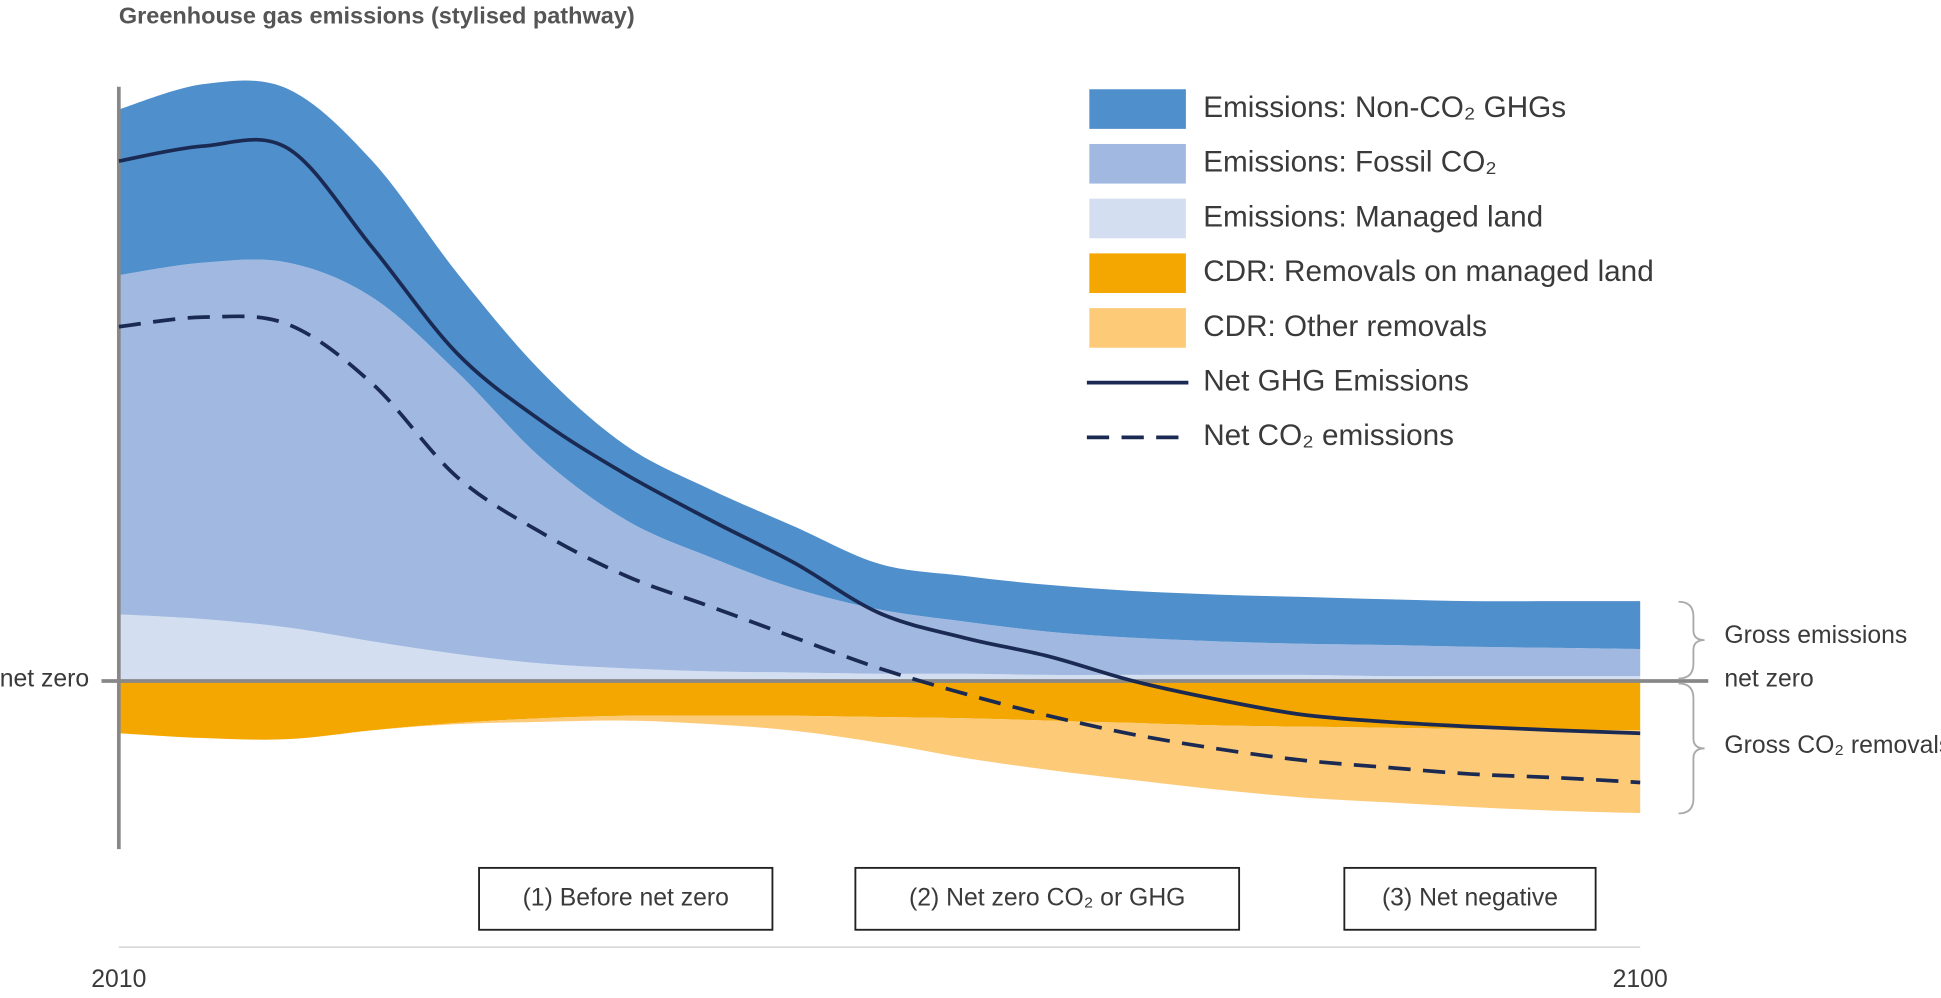  I want to click on legend-label: Net CO₂ emissions, so click(1328, 435).